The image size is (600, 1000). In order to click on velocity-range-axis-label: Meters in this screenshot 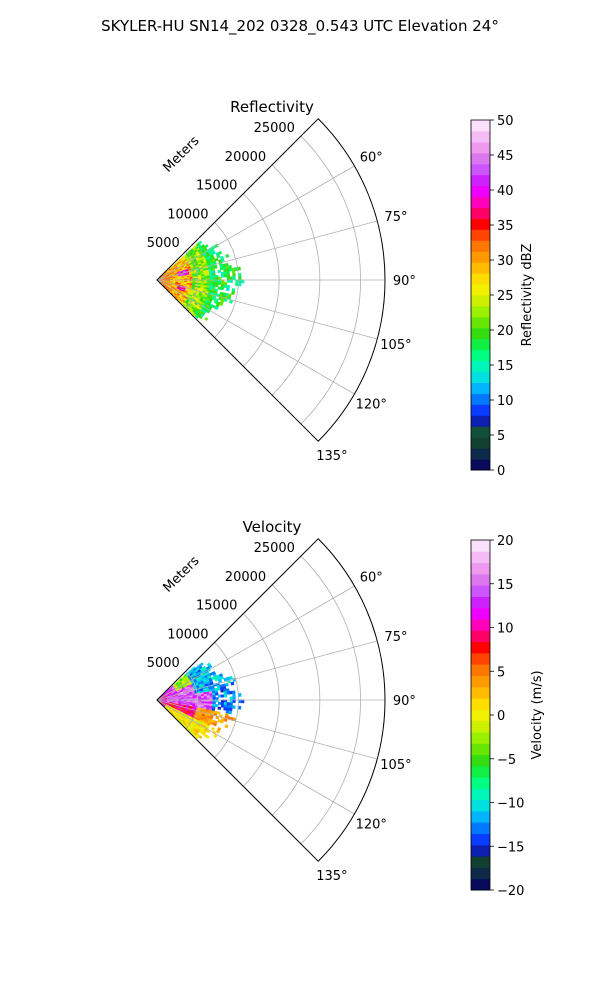, I will do `click(182, 574)`.